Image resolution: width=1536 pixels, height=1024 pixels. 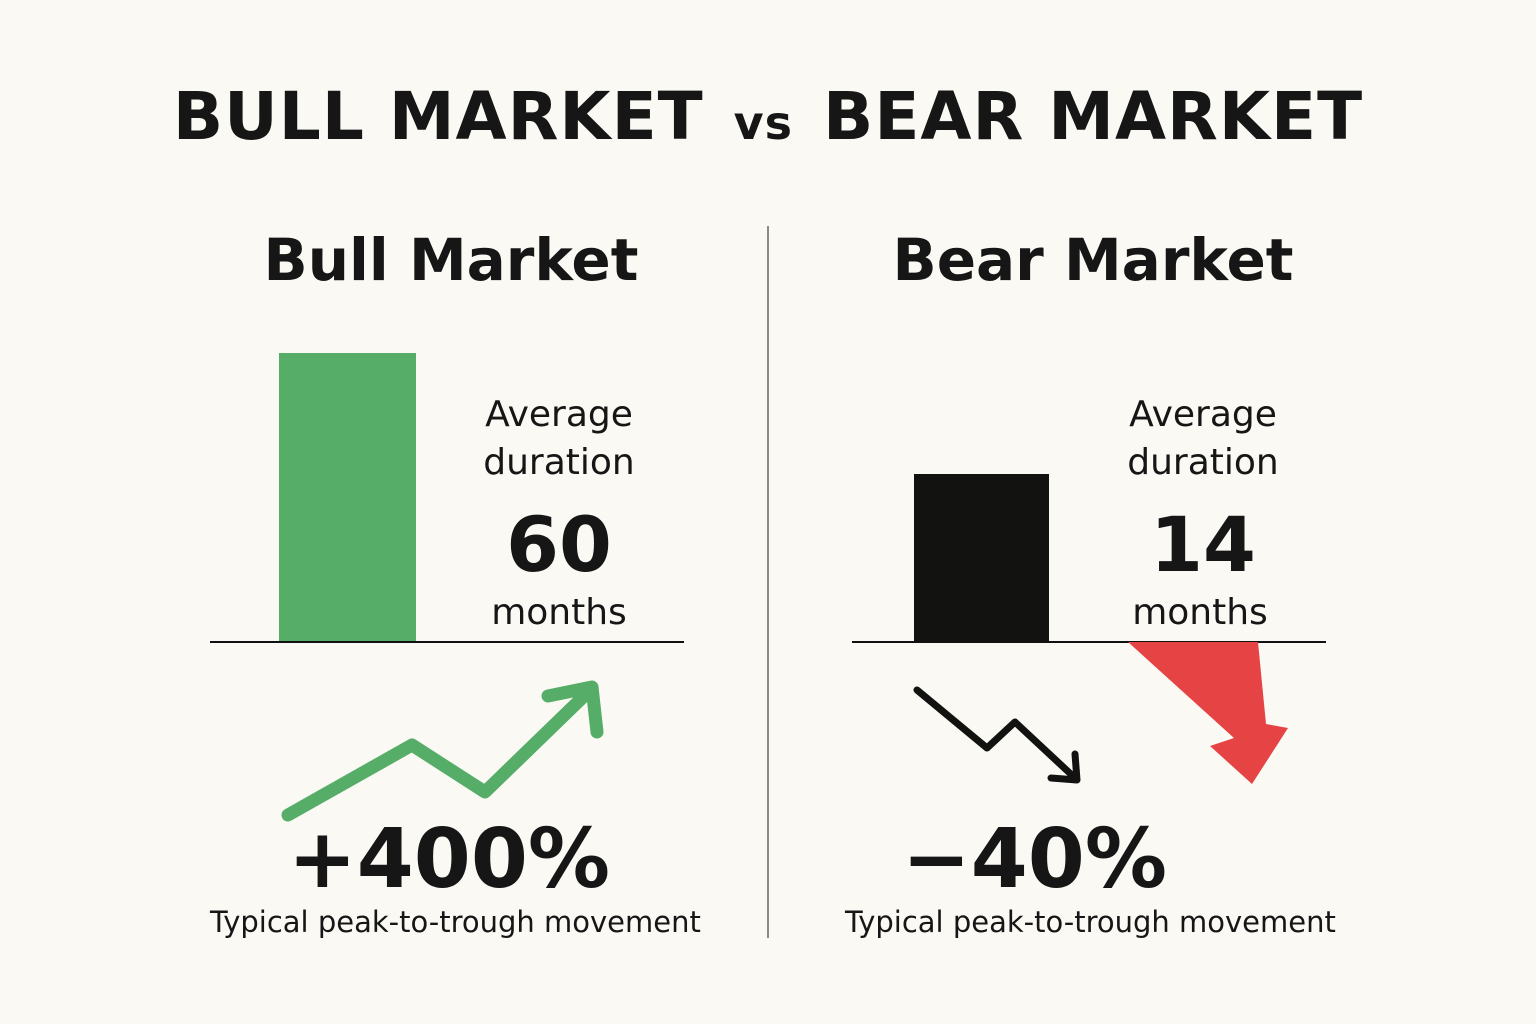 I want to click on bear-heading: Bear Market, so click(x=1093, y=260).